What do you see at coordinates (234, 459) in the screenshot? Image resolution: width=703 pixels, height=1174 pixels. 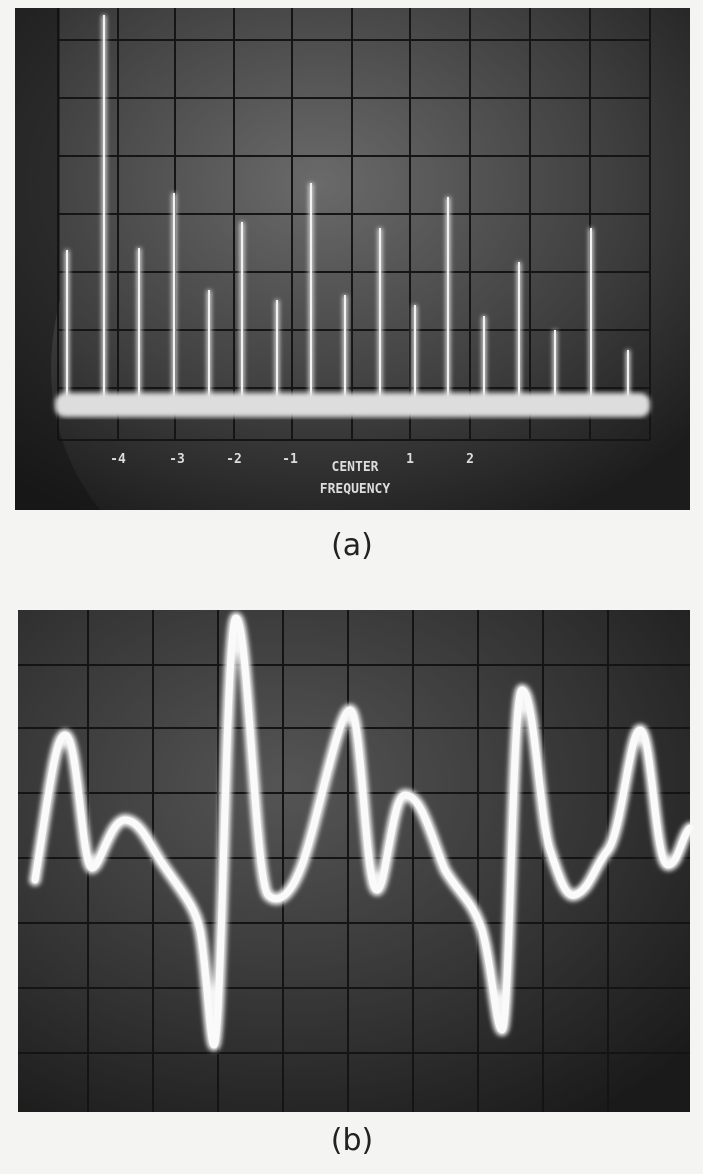 I see `axis-label: -2` at bounding box center [234, 459].